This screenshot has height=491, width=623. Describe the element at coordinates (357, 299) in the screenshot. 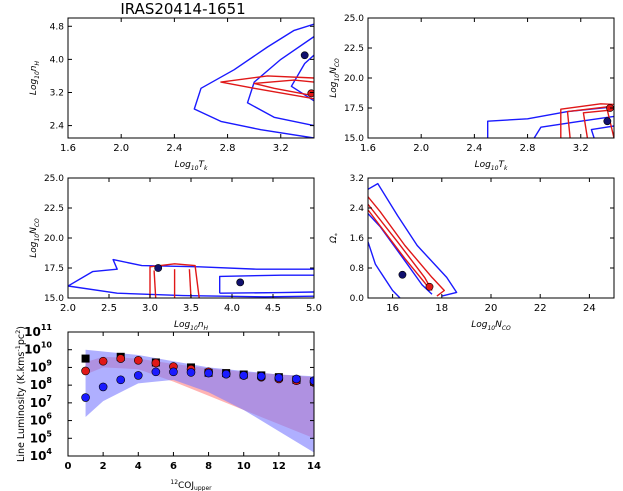

I see `y-tick-label: 0.0` at that location.